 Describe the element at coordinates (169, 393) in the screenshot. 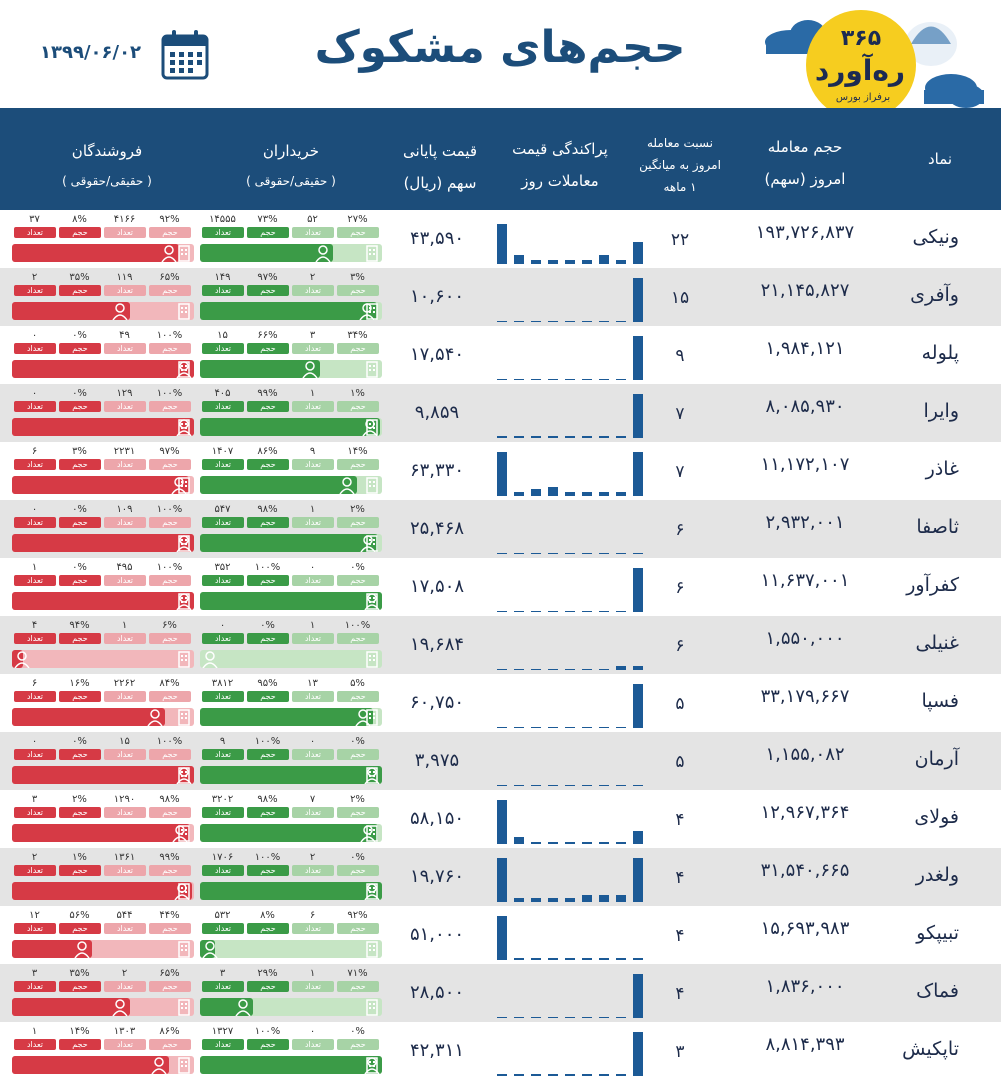

I see `sellers-inst-percent: ۱۰۰%` at that location.